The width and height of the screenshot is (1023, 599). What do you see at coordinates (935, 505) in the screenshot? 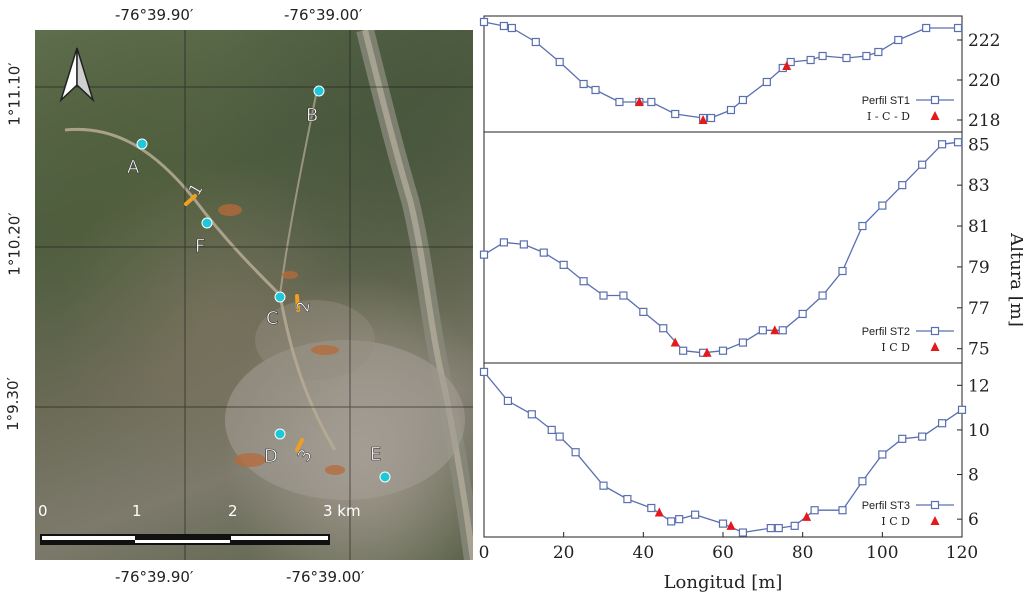
I see `panel-3-legend-square` at bounding box center [935, 505].